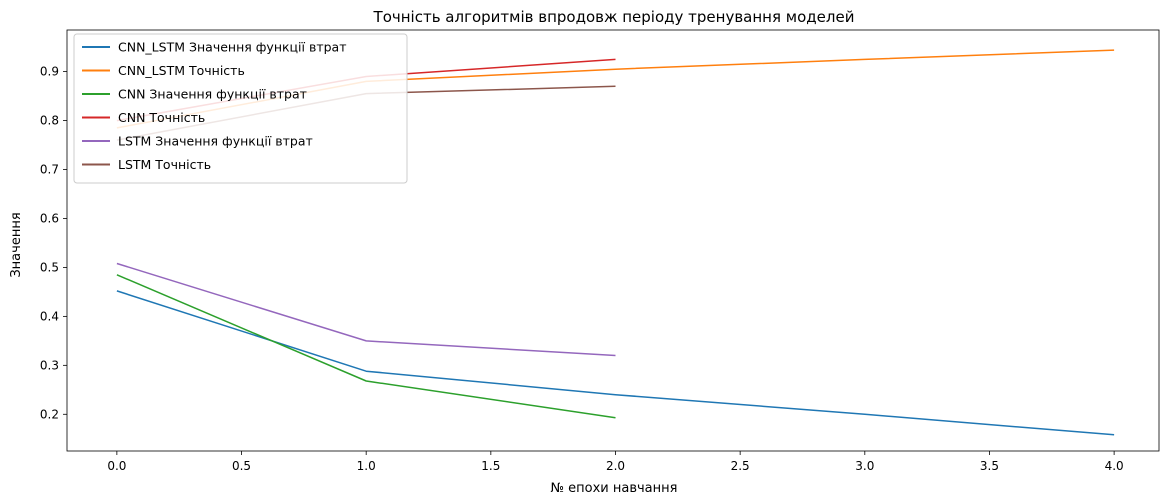 This screenshot has width=1163, height=497. I want to click on x-tick-label: 0.0, so click(116, 466).